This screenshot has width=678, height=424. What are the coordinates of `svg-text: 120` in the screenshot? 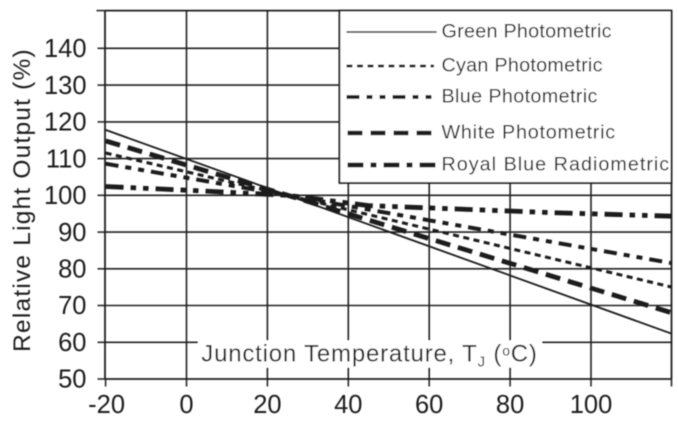 It's located at (65, 123).